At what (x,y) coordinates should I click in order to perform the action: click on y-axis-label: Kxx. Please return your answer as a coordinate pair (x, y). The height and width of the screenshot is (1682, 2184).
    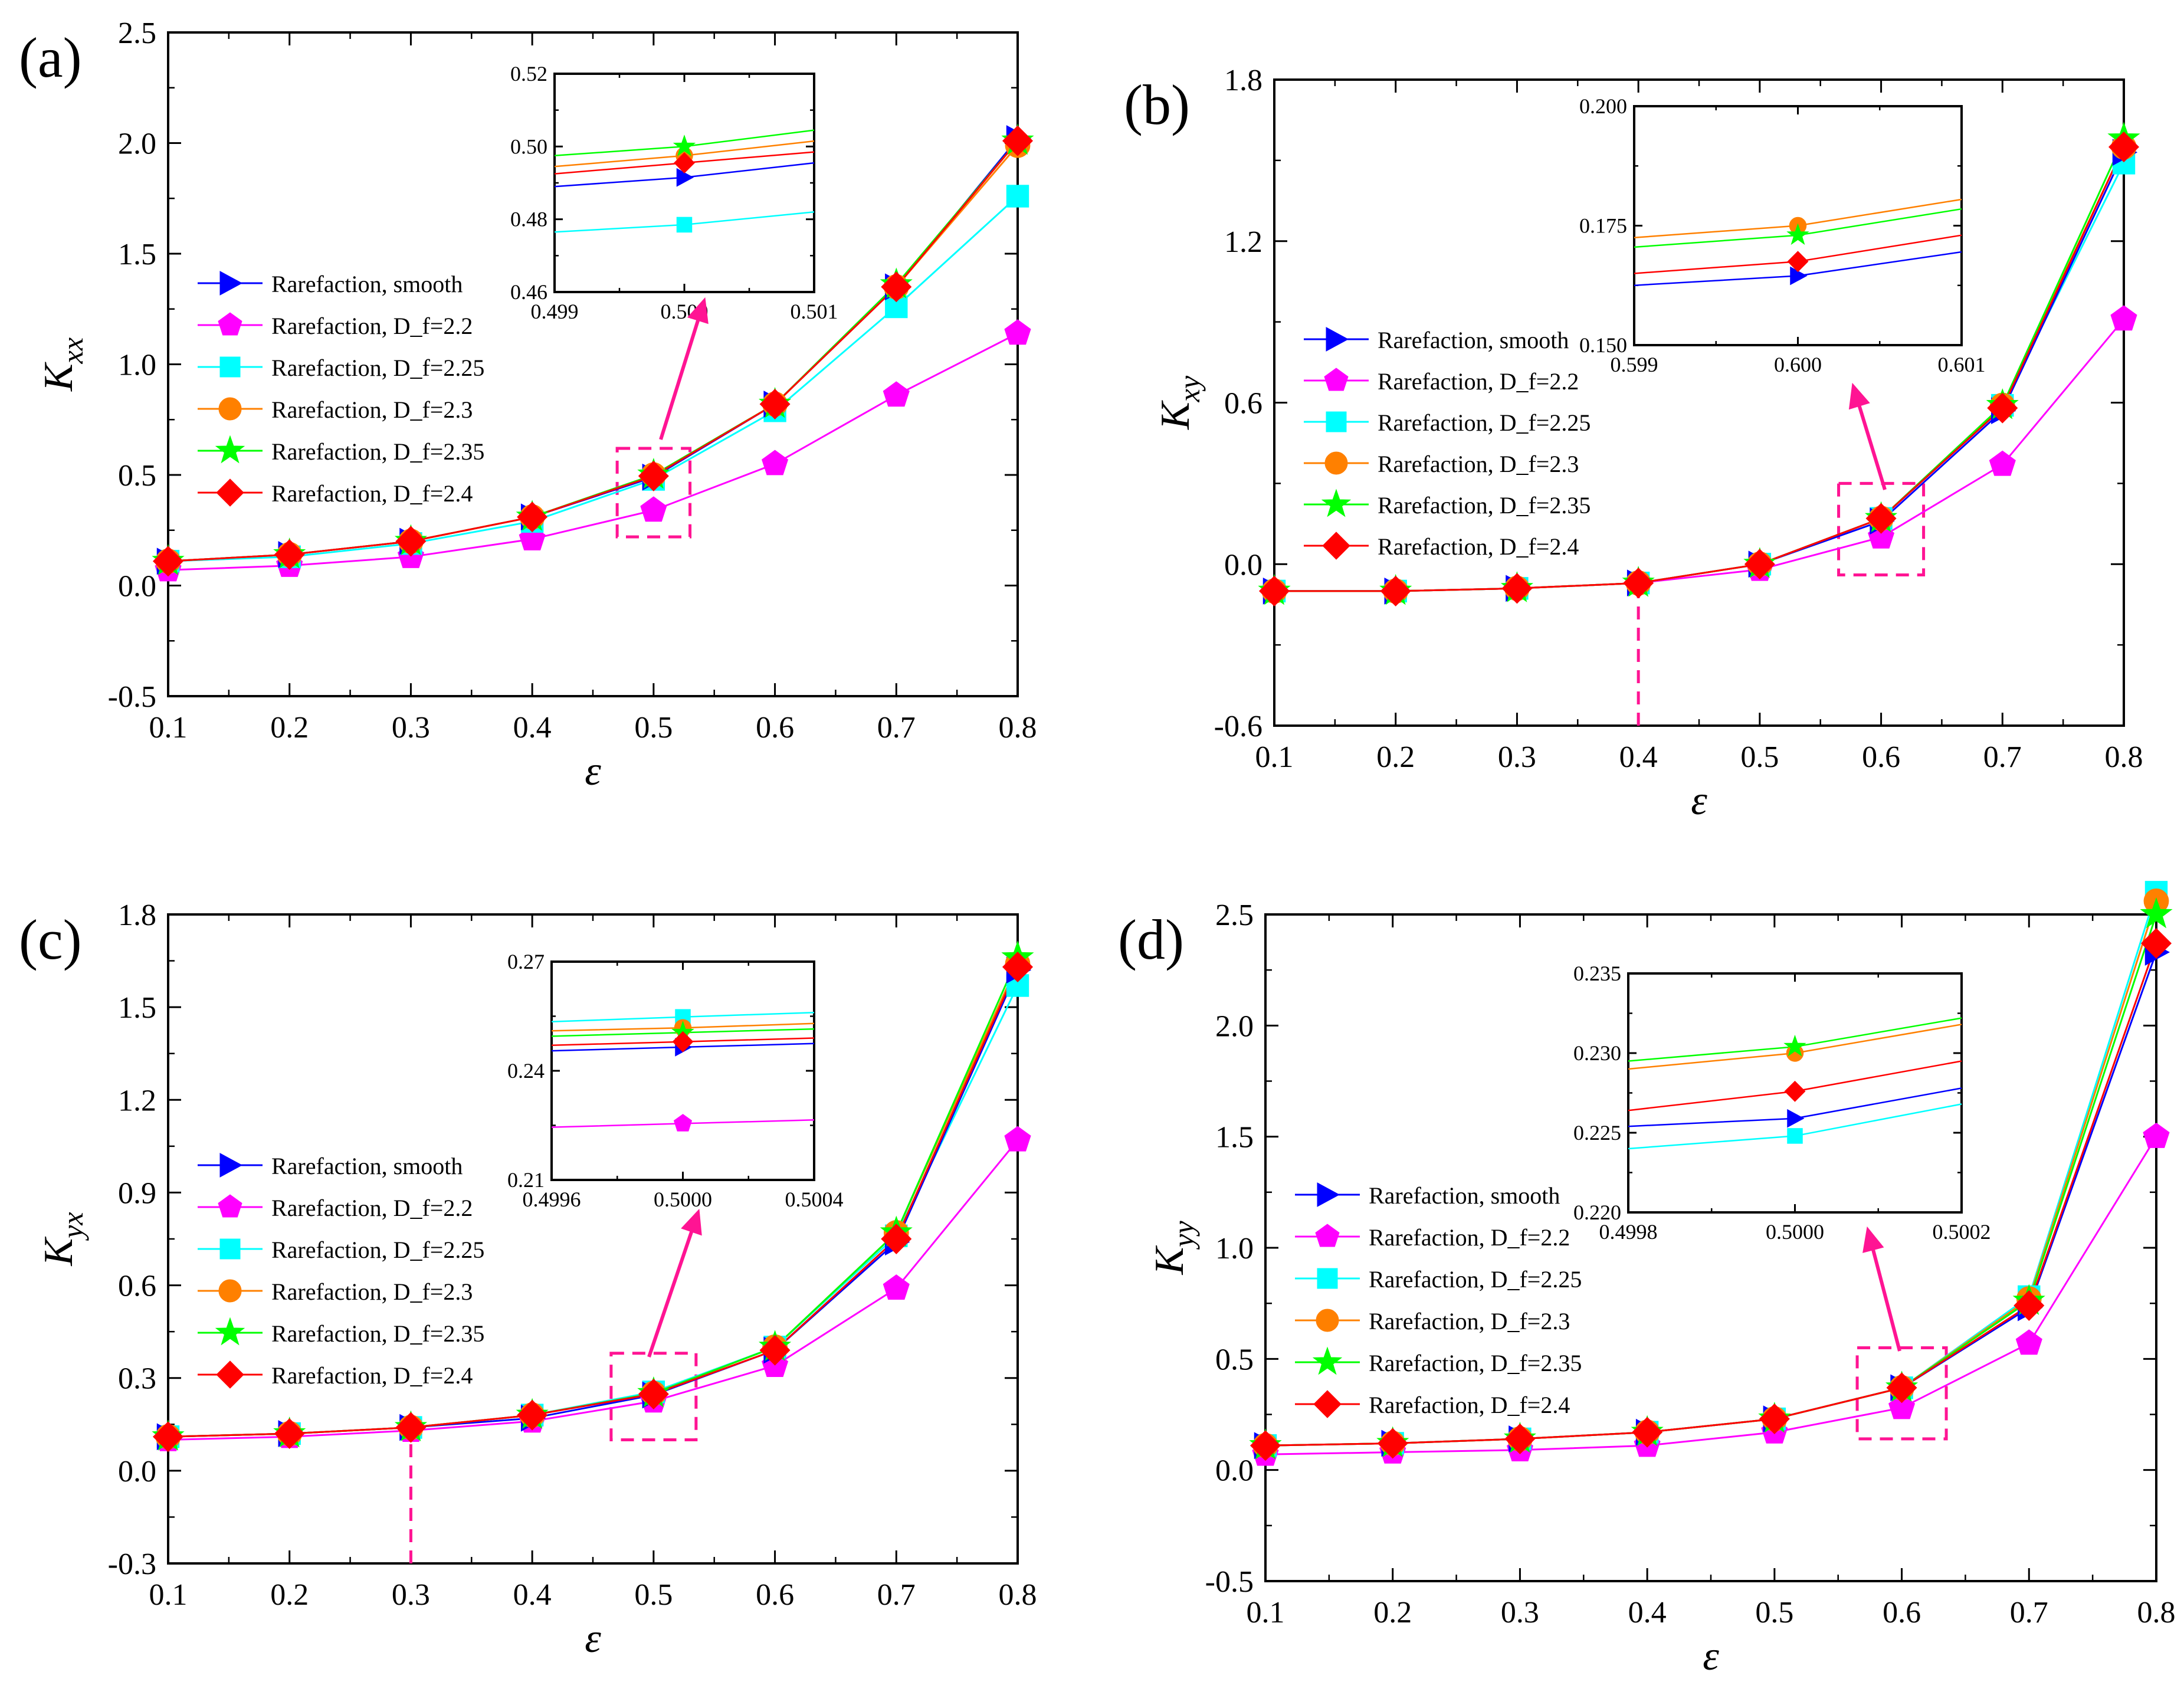
    Looking at the image, I should click on (62, 365).